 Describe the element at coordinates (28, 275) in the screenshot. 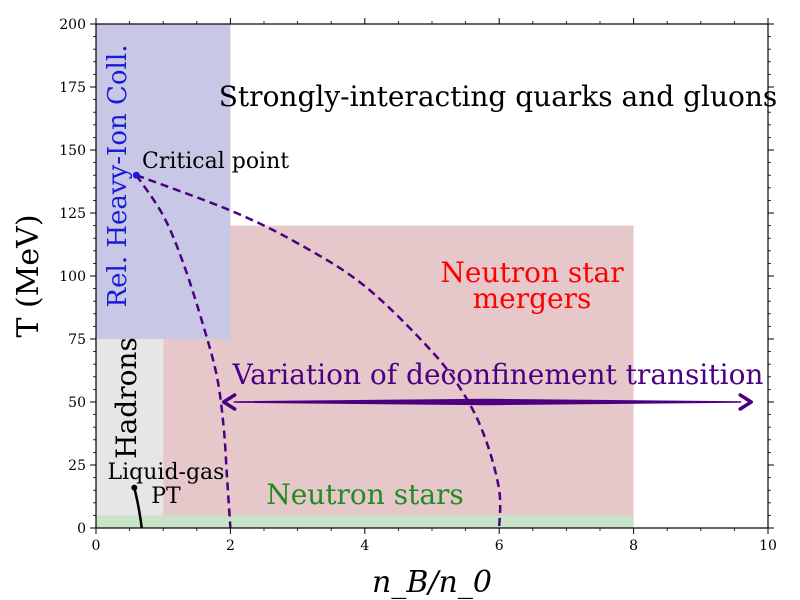

I see `y-axis-title: T (MeV)` at that location.